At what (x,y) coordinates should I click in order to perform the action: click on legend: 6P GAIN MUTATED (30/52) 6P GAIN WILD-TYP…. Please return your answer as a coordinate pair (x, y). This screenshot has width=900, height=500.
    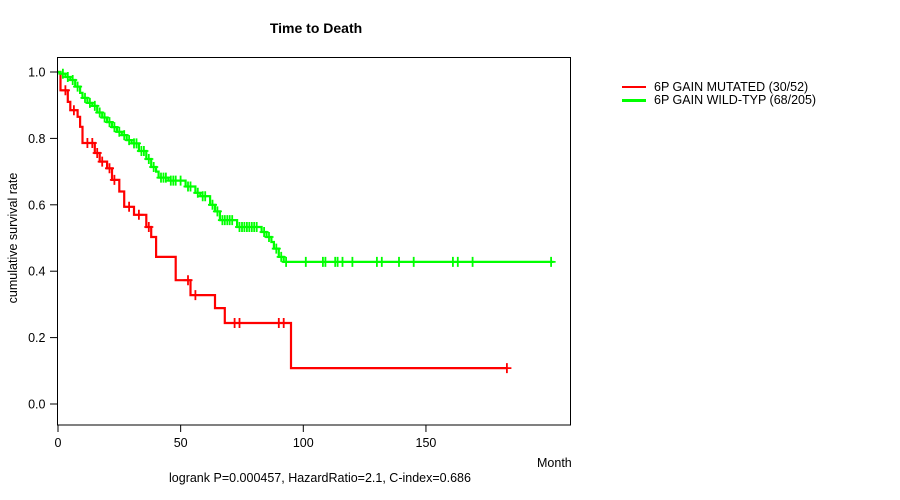
    Looking at the image, I should click on (719, 93).